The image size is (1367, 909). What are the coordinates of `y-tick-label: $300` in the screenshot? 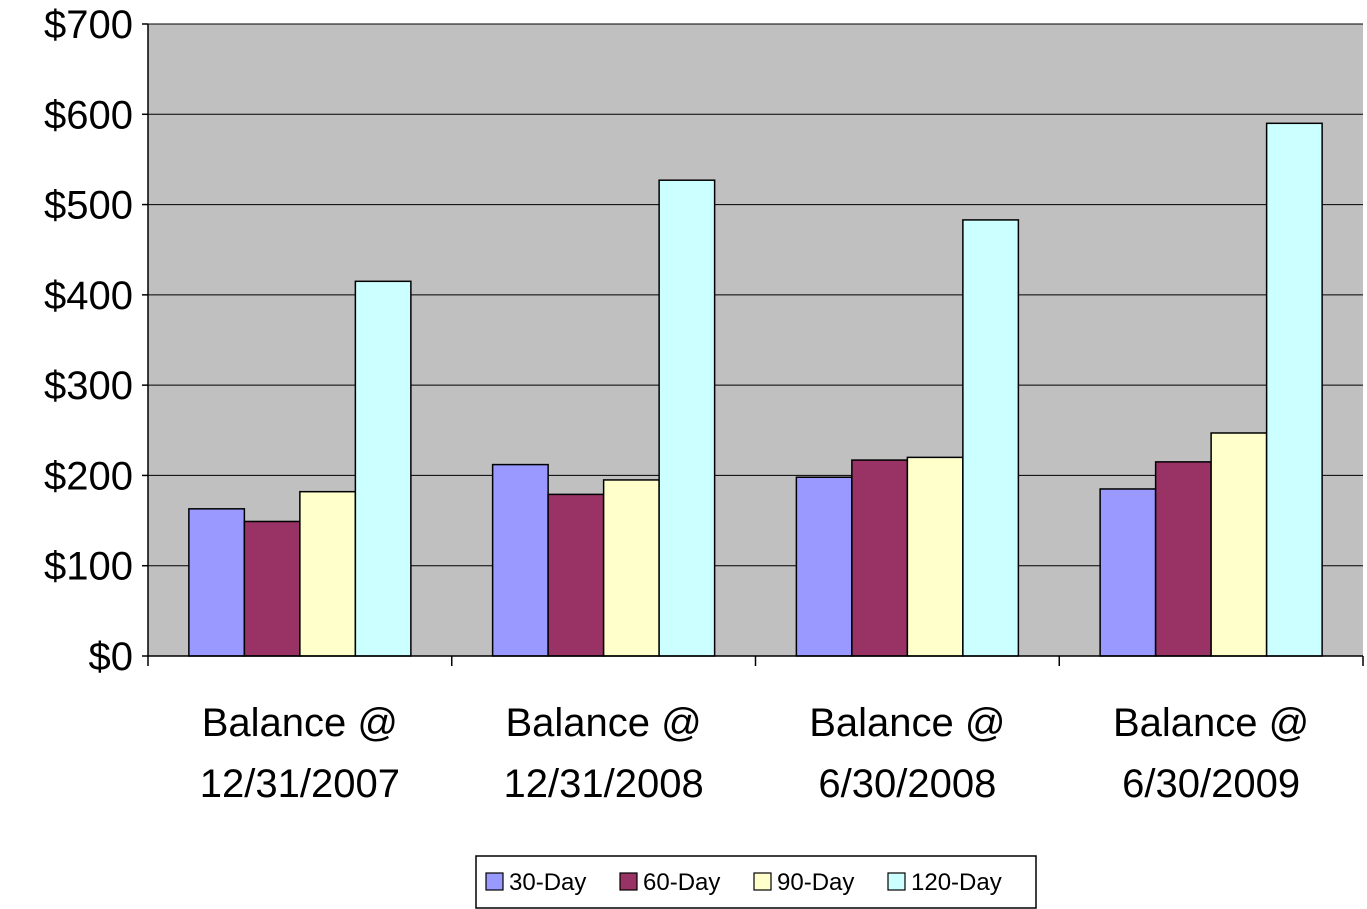 It's located at (88, 386).